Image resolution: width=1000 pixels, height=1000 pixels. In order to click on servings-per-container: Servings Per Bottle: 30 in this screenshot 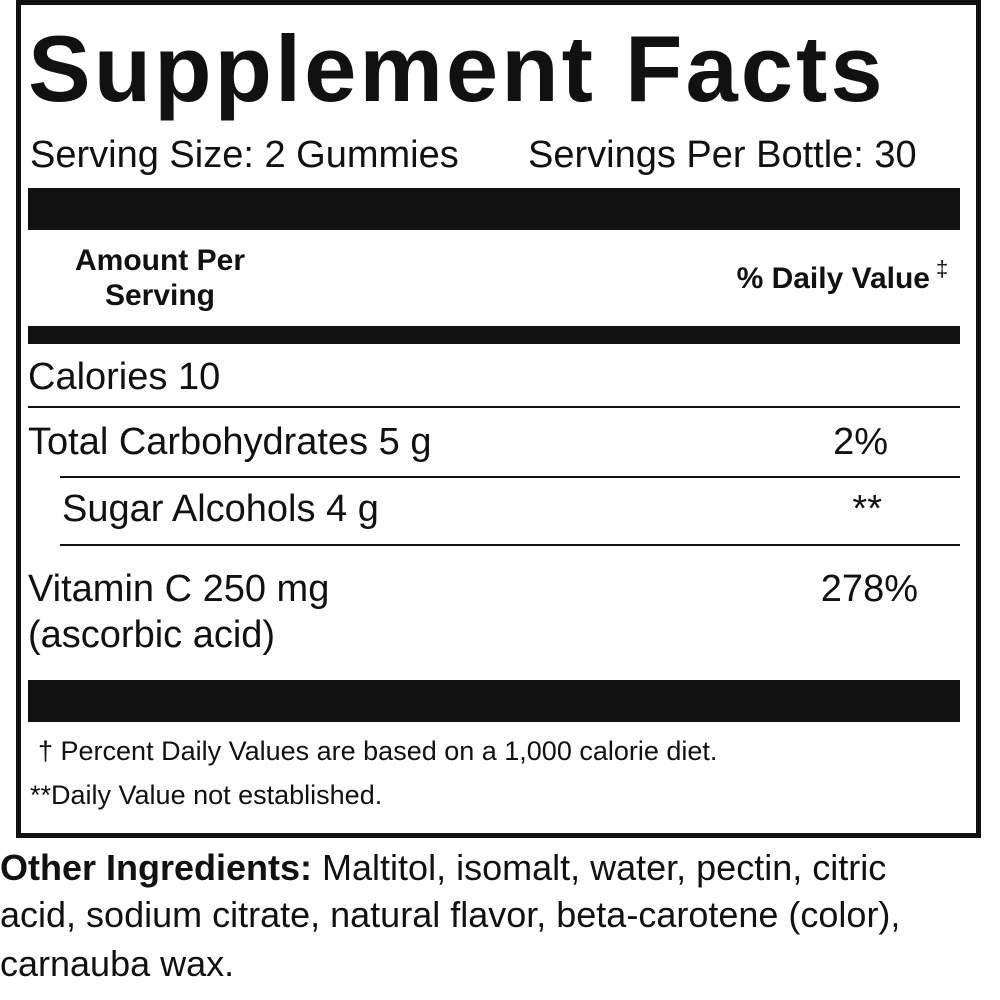, I will do `click(722, 155)`.